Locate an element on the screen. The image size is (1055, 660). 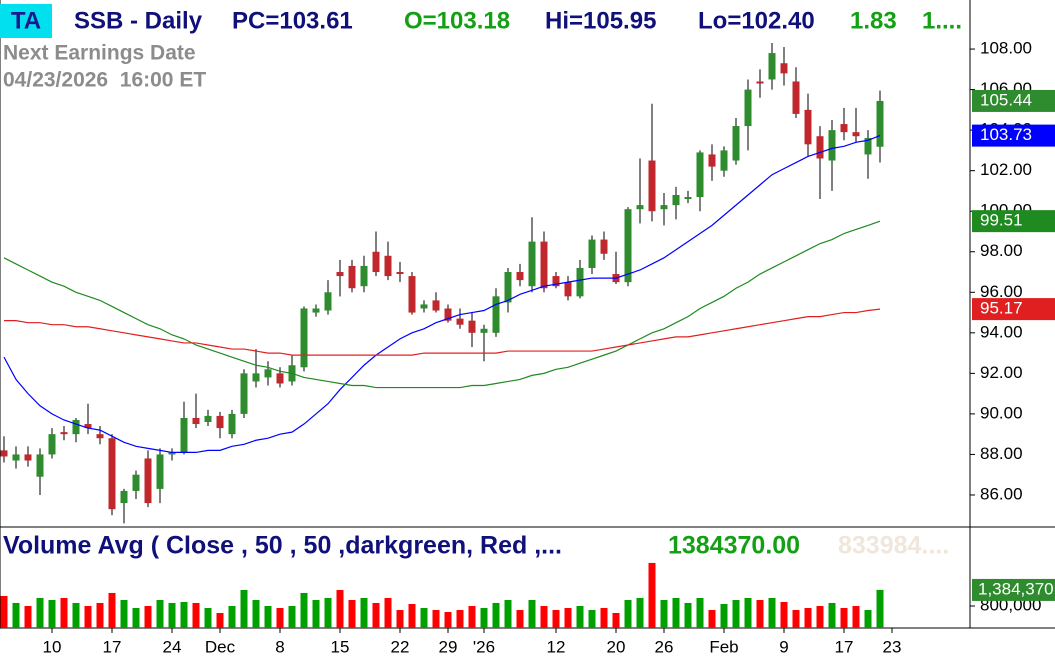
x-tick-label: 26 is located at coordinates (664, 646).